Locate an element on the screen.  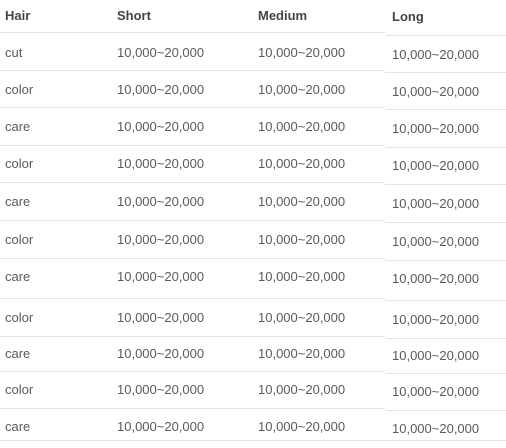
header-hair: Hair is located at coordinates (18, 15).